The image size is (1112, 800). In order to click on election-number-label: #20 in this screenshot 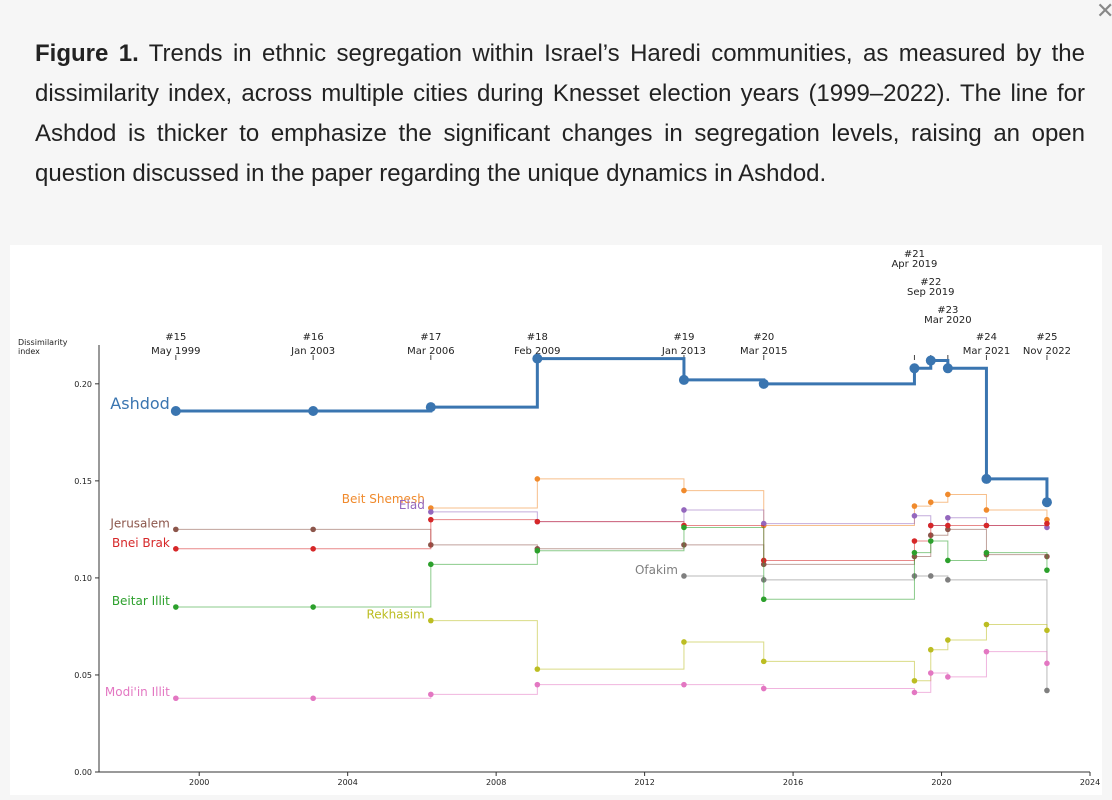, I will do `click(763, 337)`.